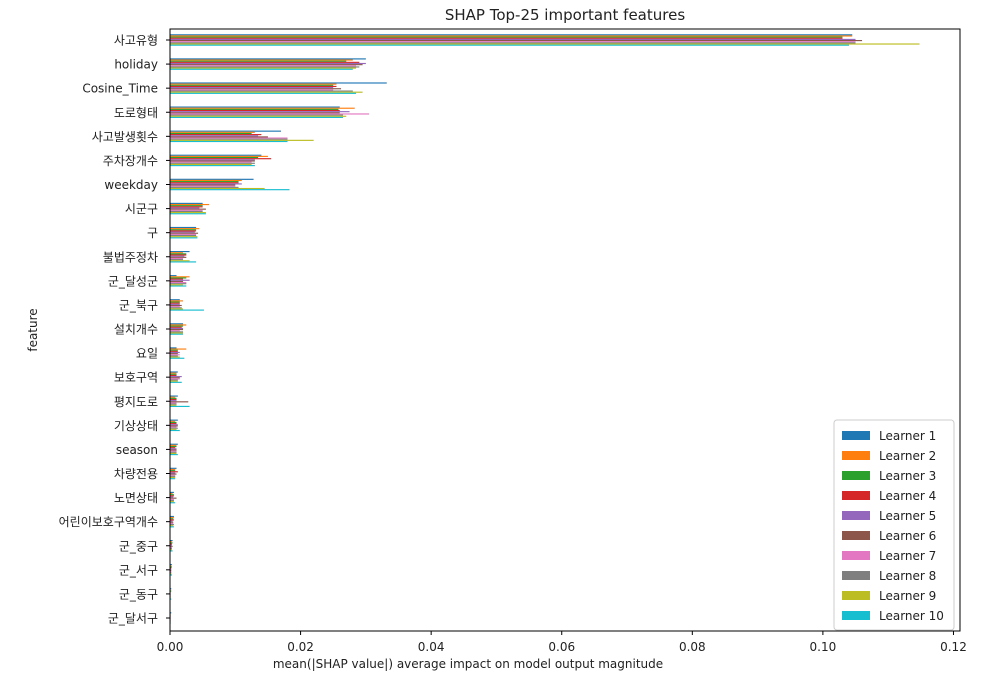 The width and height of the screenshot is (1000, 700). What do you see at coordinates (136, 402) in the screenshot?
I see `y-tick-label: 평지도로` at bounding box center [136, 402].